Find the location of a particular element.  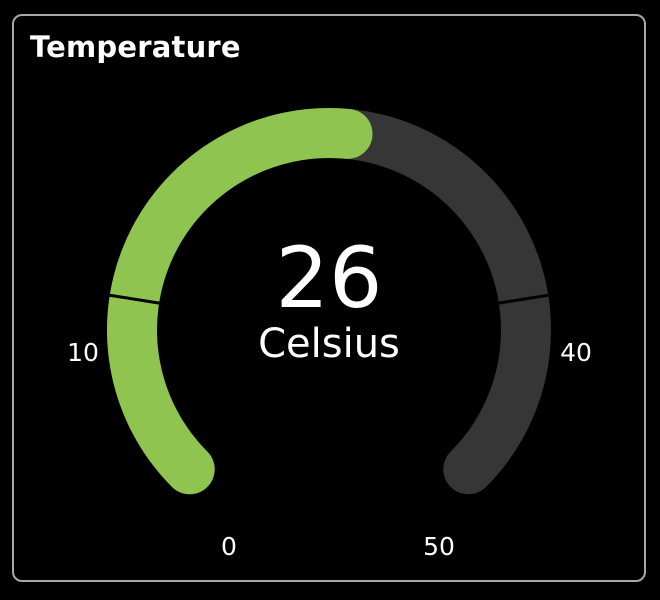

tick-label-40: 40 is located at coordinates (576, 352).